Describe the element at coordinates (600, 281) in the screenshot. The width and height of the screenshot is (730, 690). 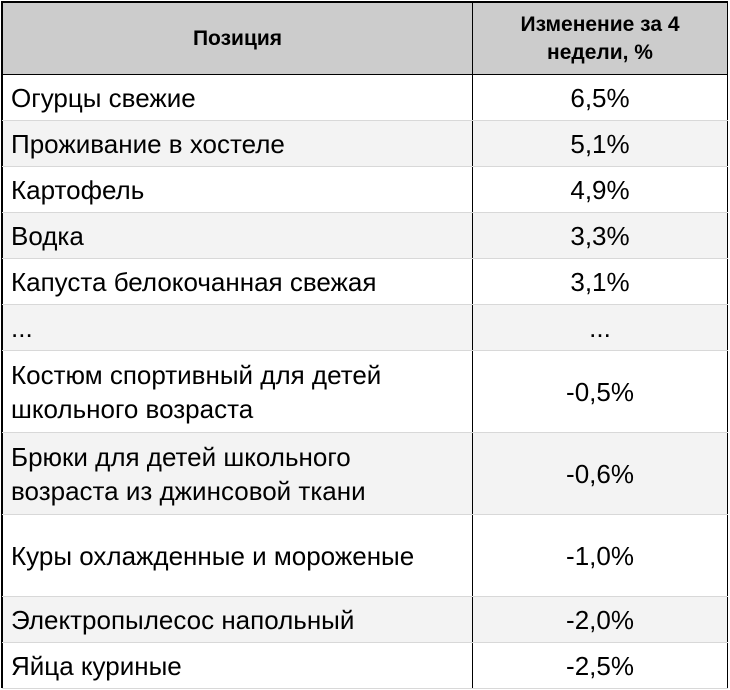
I see `row-change: 3,1%` at that location.